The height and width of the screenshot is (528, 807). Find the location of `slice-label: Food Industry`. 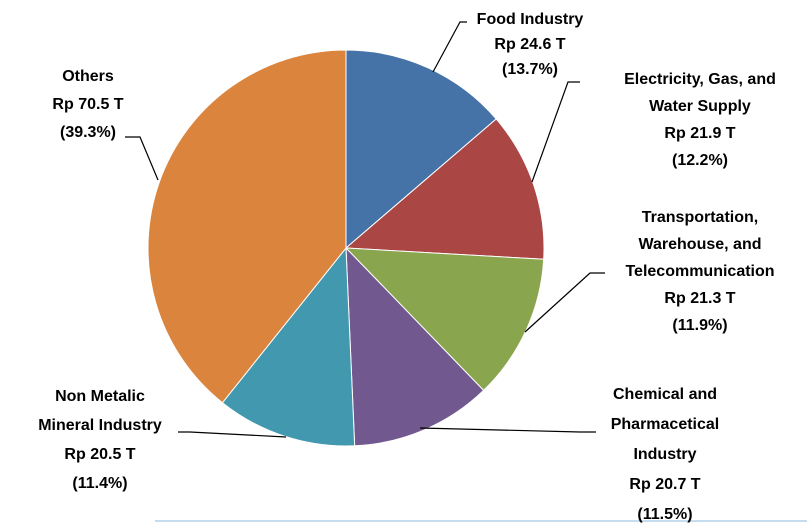

slice-label: Food Industry is located at coordinates (530, 19).